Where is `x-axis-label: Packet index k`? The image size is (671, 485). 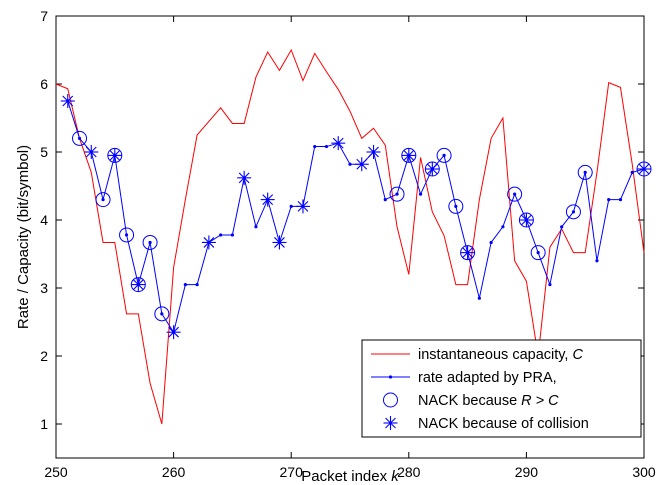 x-axis-label: Packet index k is located at coordinates (350, 476).